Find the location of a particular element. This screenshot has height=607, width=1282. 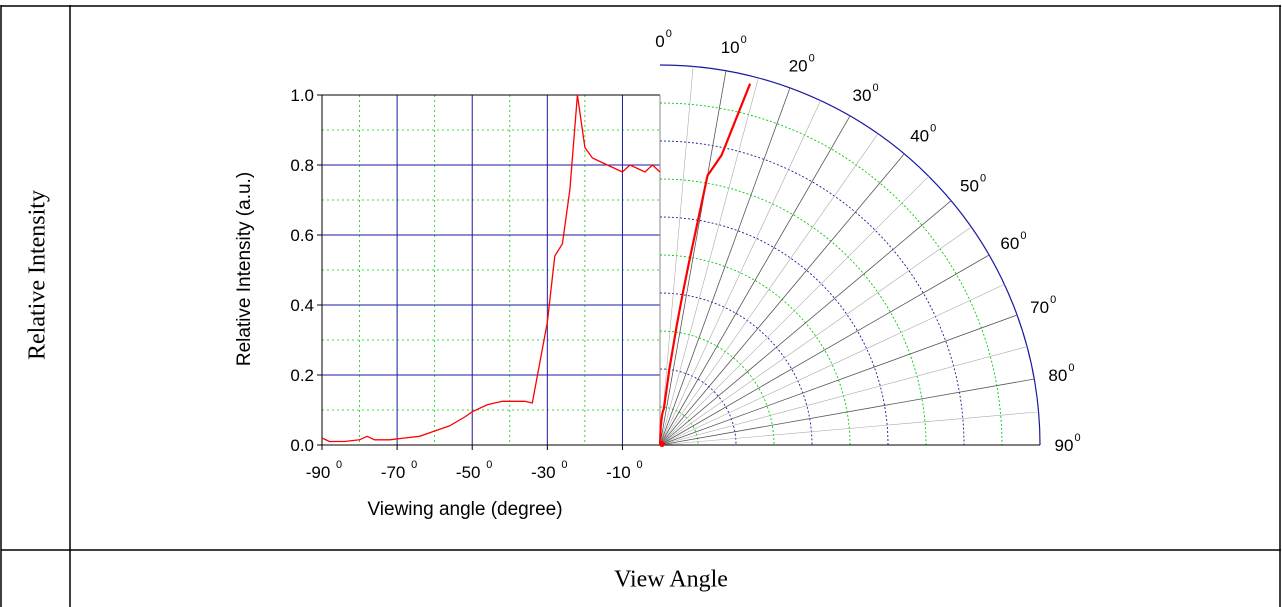

polar-angle-label: 50 is located at coordinates (969, 185).